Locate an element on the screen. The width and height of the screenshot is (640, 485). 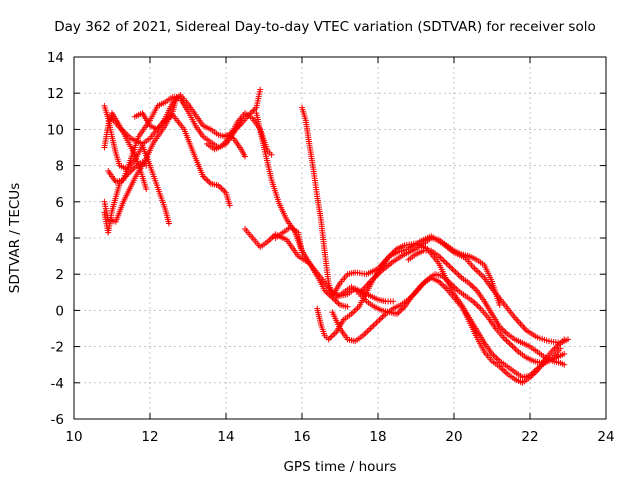
y-tick-label: 2 is located at coordinates (59, 275).